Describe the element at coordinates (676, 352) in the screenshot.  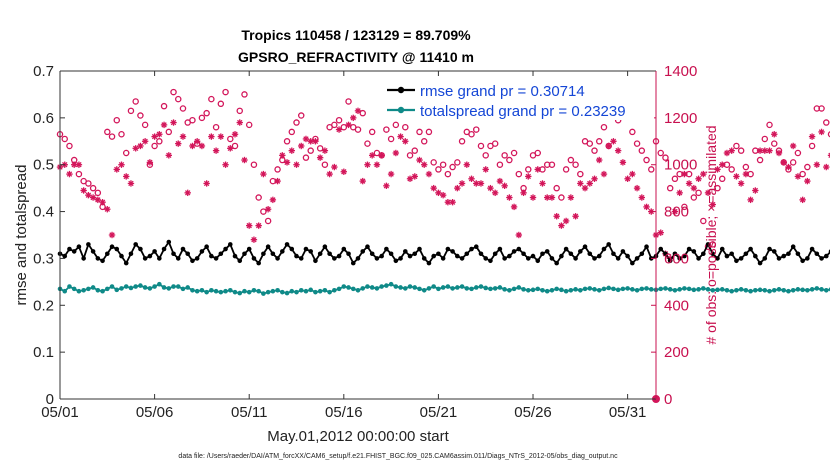
I see `right-tick-label: 200` at that location.